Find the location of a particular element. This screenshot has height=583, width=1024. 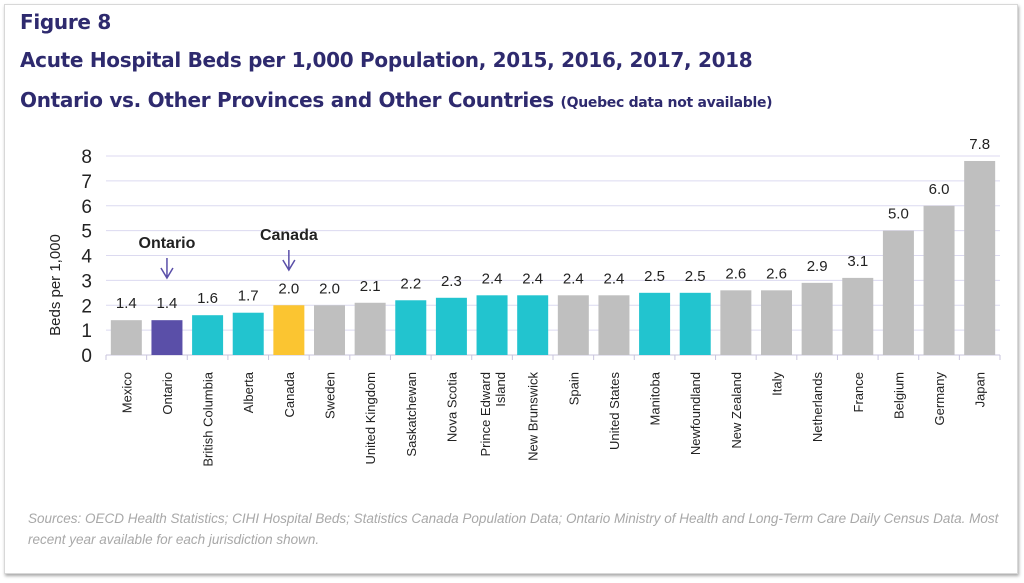

data-label: 2.2 is located at coordinates (410, 283).